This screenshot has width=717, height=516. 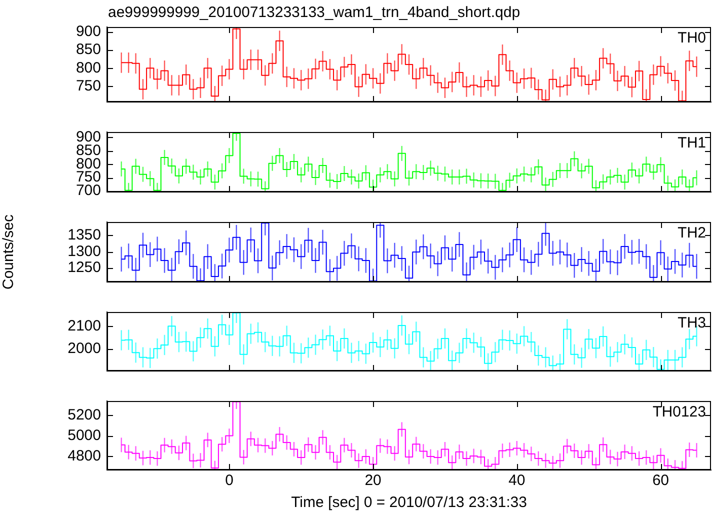 What do you see at coordinates (373, 481) in the screenshot?
I see `x-tick-label: 20` at bounding box center [373, 481].